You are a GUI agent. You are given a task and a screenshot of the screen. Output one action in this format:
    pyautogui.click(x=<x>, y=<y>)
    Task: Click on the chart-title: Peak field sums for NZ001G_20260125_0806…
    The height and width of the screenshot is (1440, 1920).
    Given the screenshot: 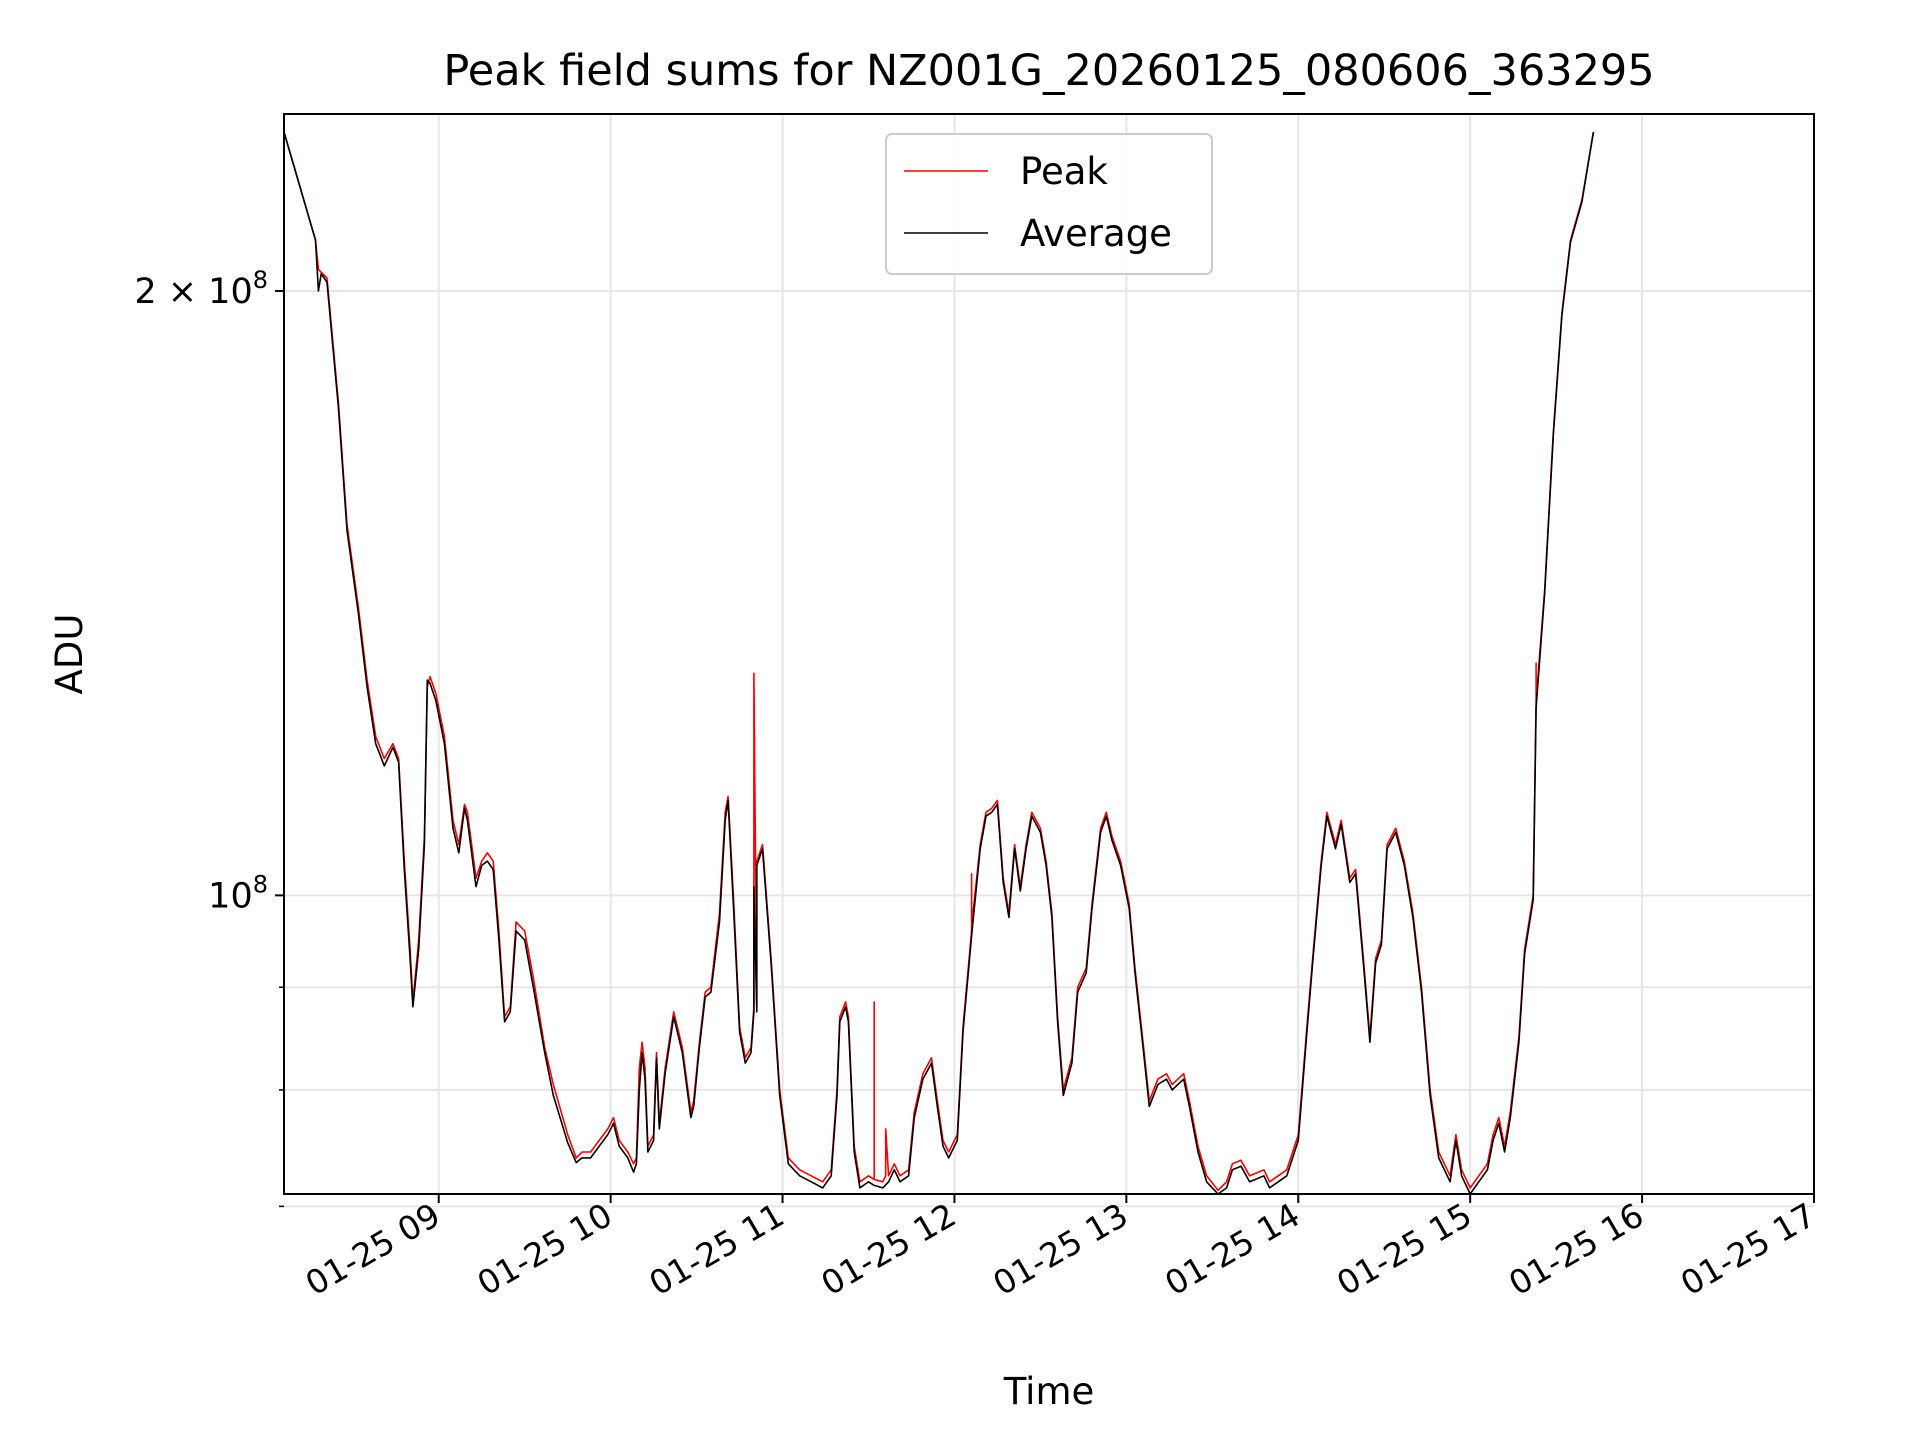 What is the action you would take?
    pyautogui.click(x=1048, y=71)
    